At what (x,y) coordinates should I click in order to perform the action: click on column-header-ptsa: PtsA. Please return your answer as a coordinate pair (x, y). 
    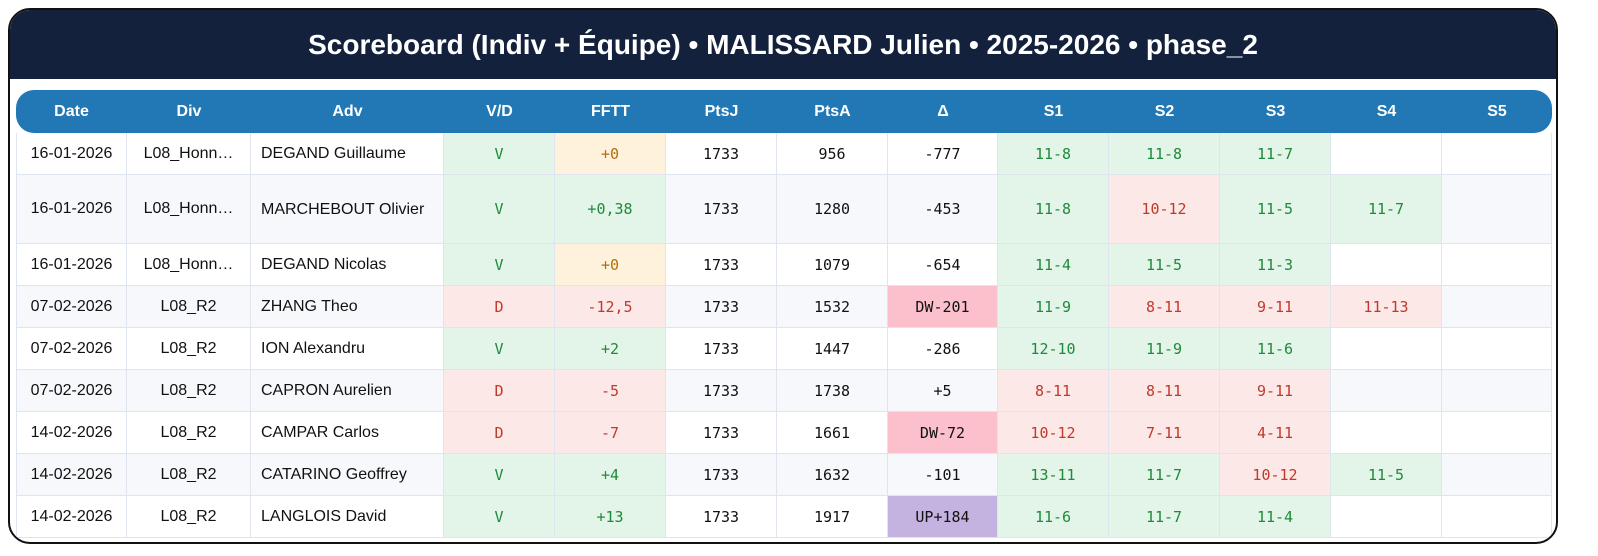
    Looking at the image, I should click on (832, 111).